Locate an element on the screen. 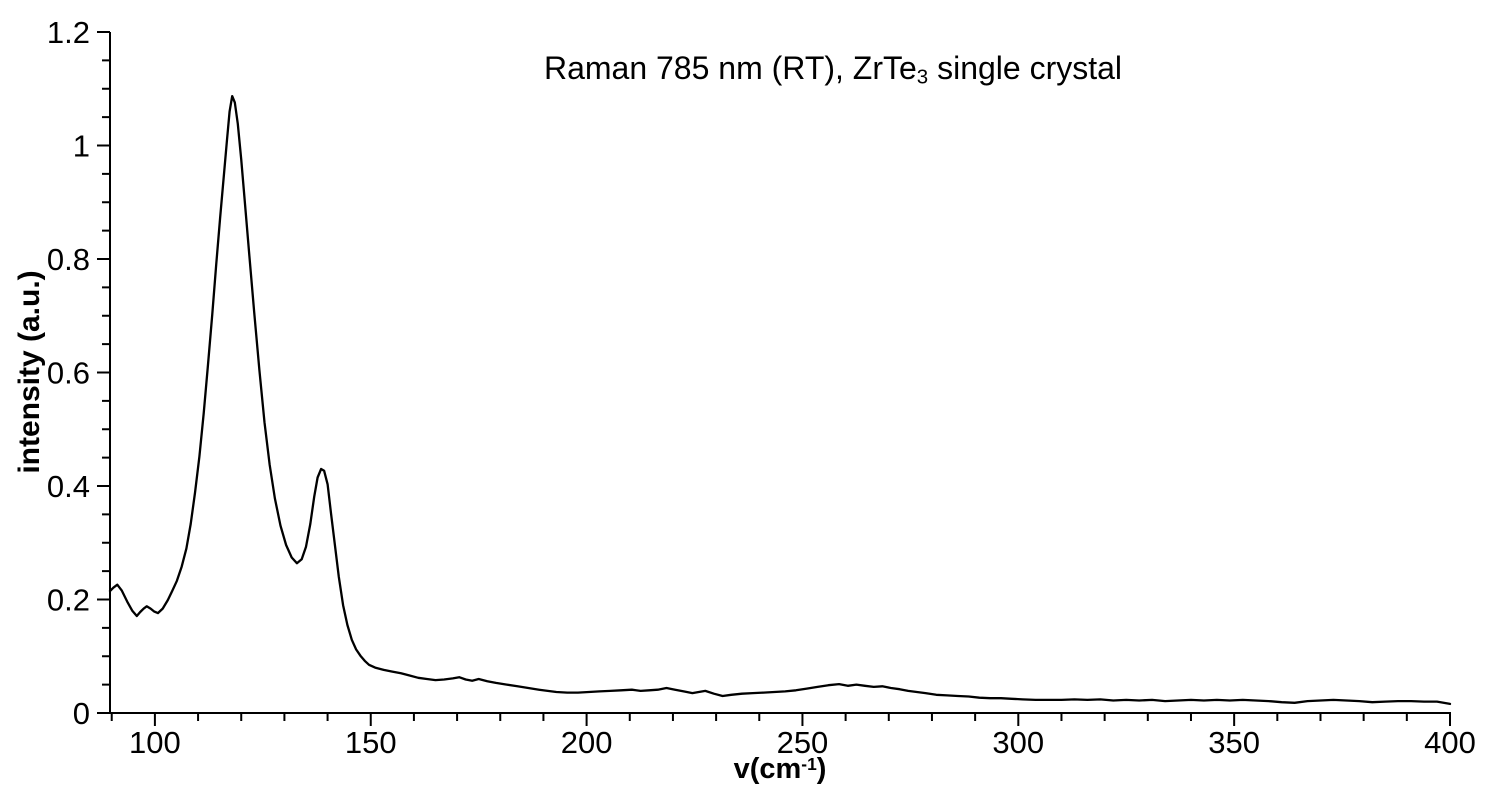  x-axis-label-superscript: -1 is located at coordinates (809, 764).